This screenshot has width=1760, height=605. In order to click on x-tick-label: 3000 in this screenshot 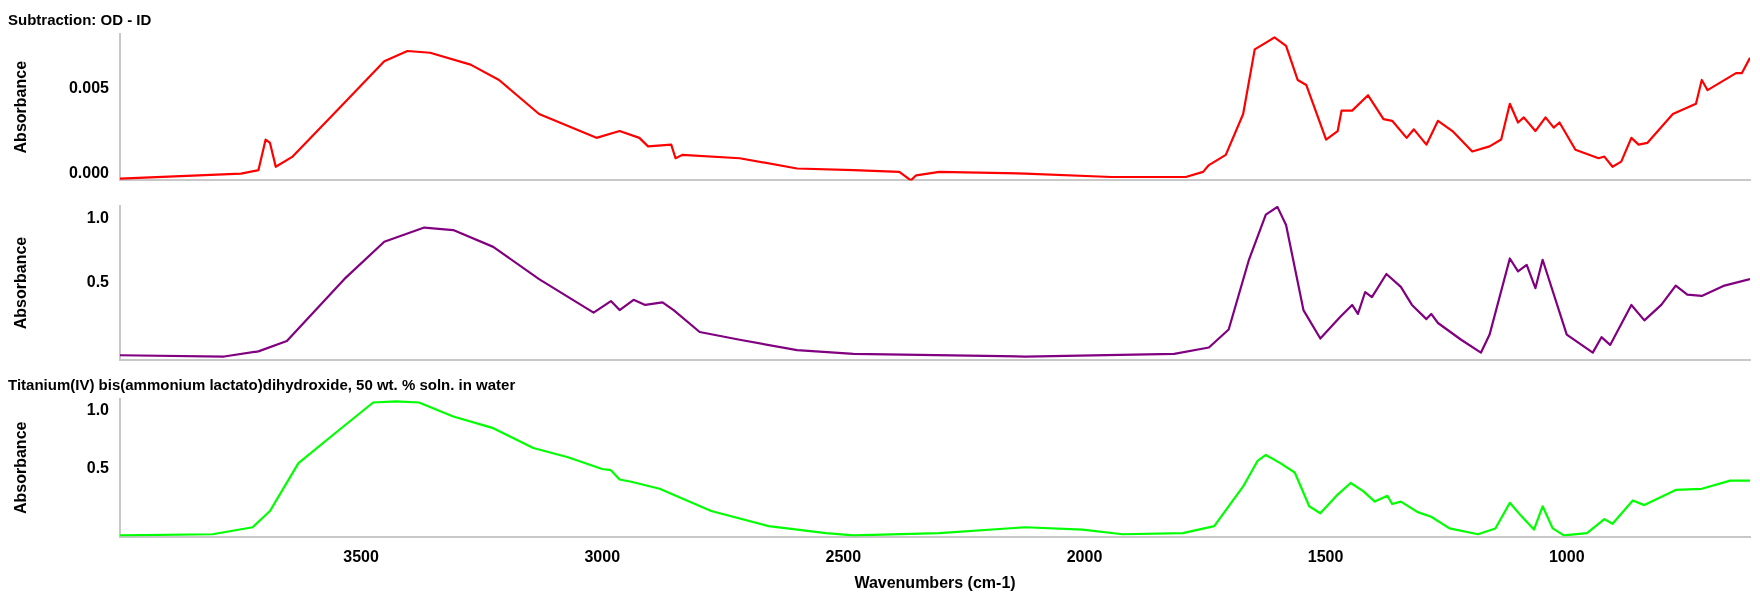, I will do `click(602, 556)`.